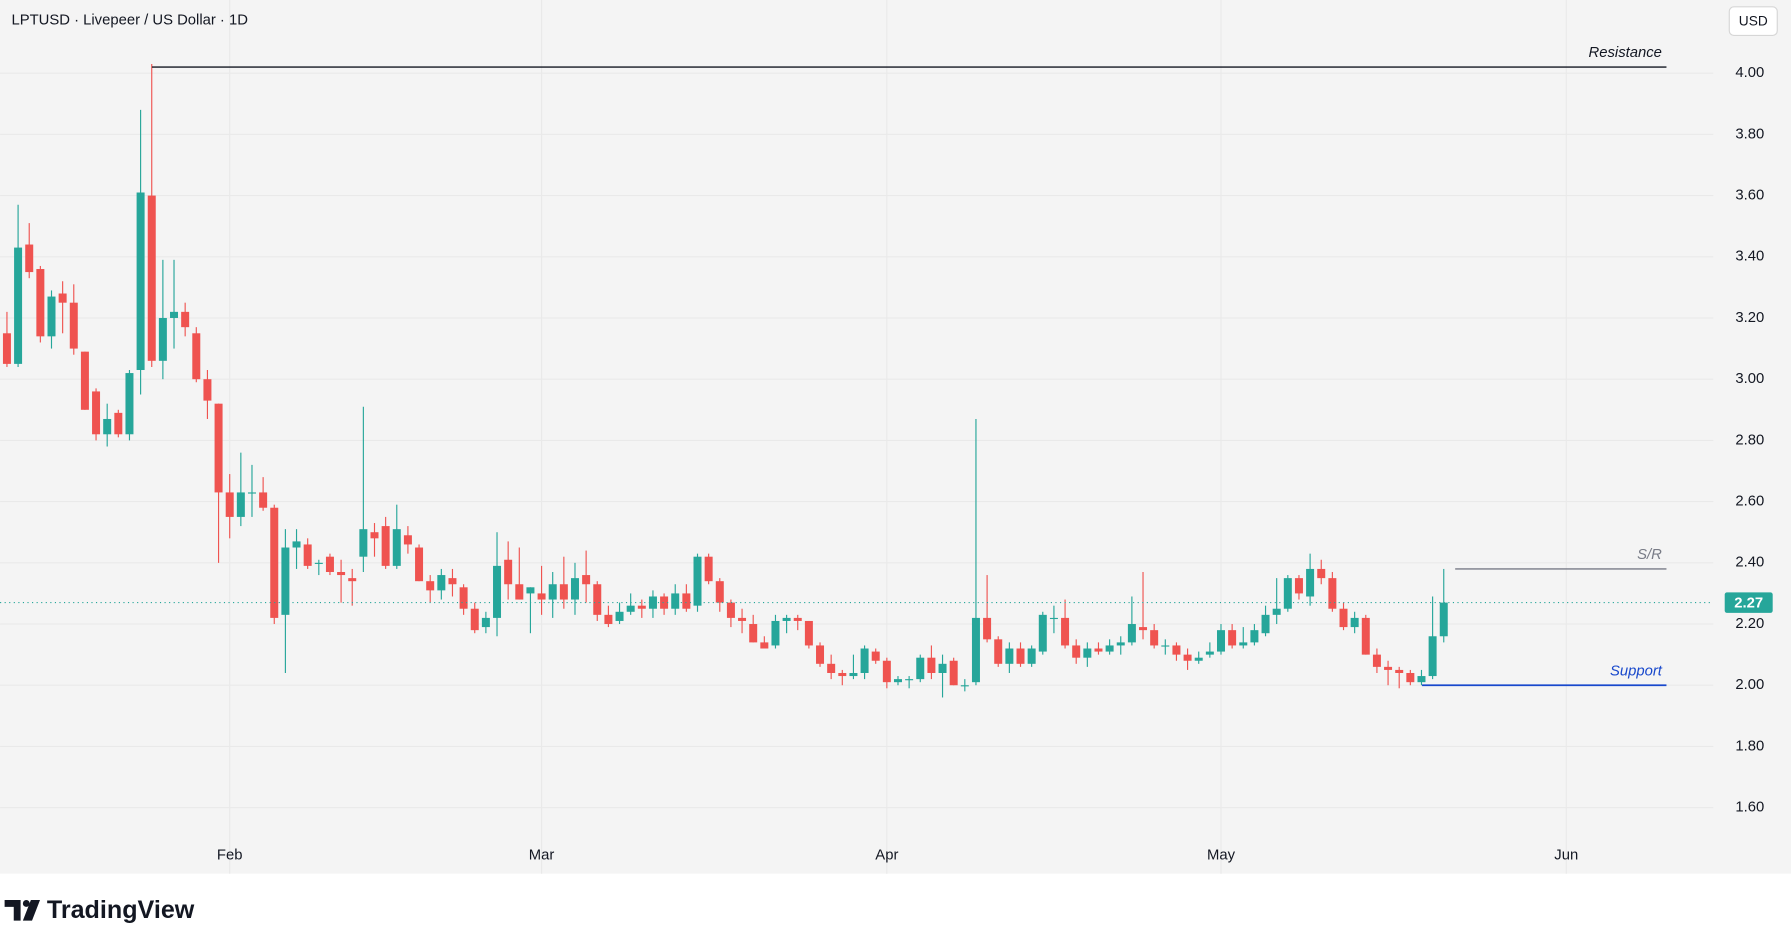 This screenshot has height=948, width=1791. Describe the element at coordinates (1749, 134) in the screenshot. I see `y-tick-label: 3.80` at that location.